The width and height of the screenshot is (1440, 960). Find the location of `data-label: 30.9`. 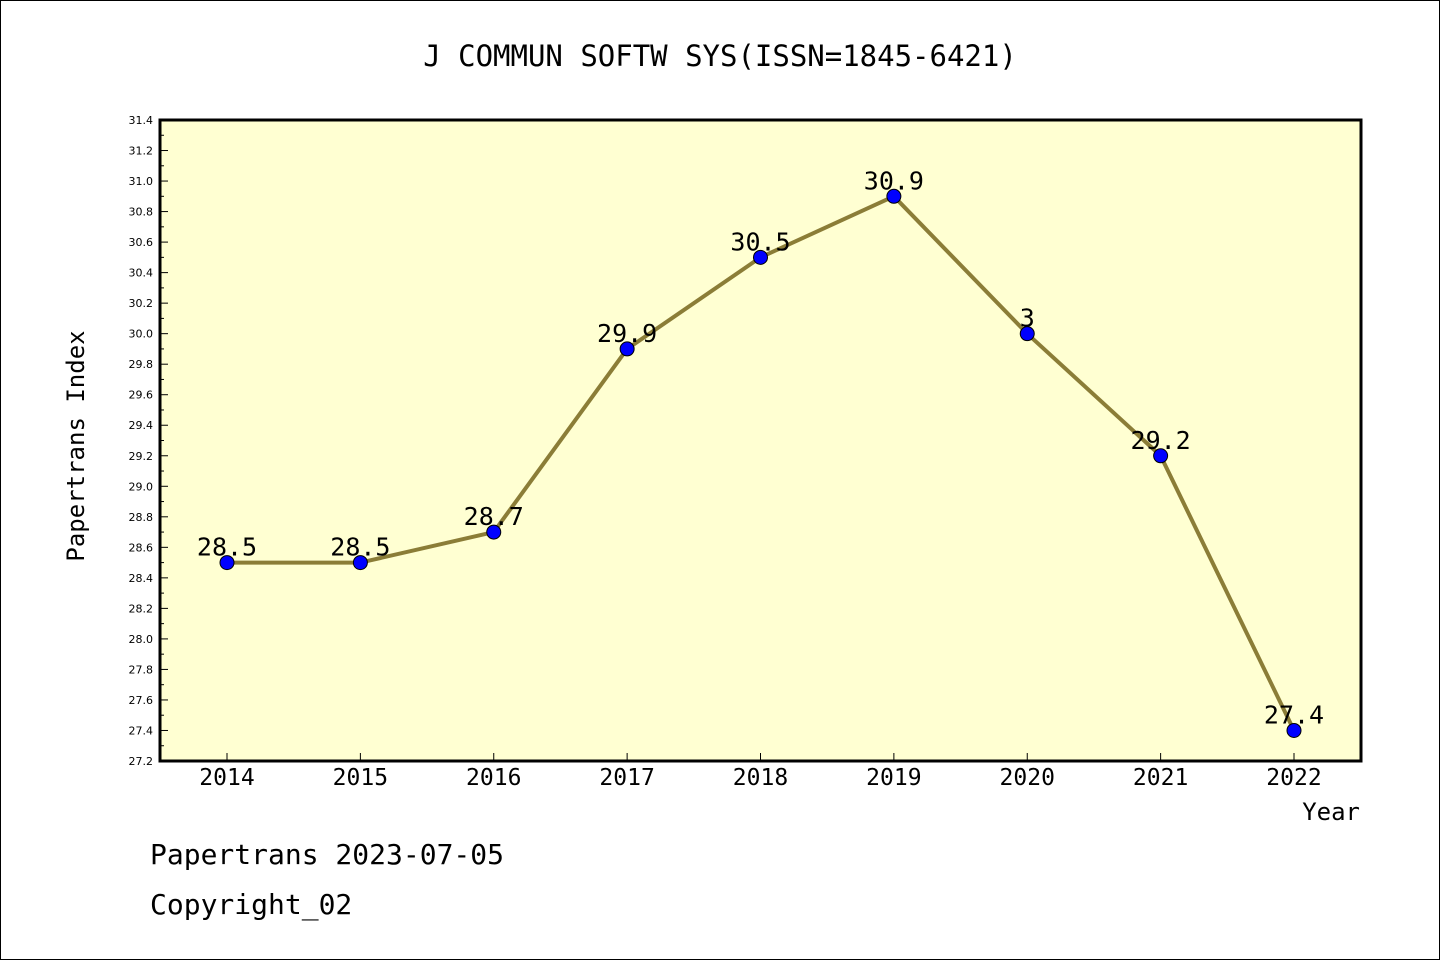

data-label: 30.9 is located at coordinates (894, 180).